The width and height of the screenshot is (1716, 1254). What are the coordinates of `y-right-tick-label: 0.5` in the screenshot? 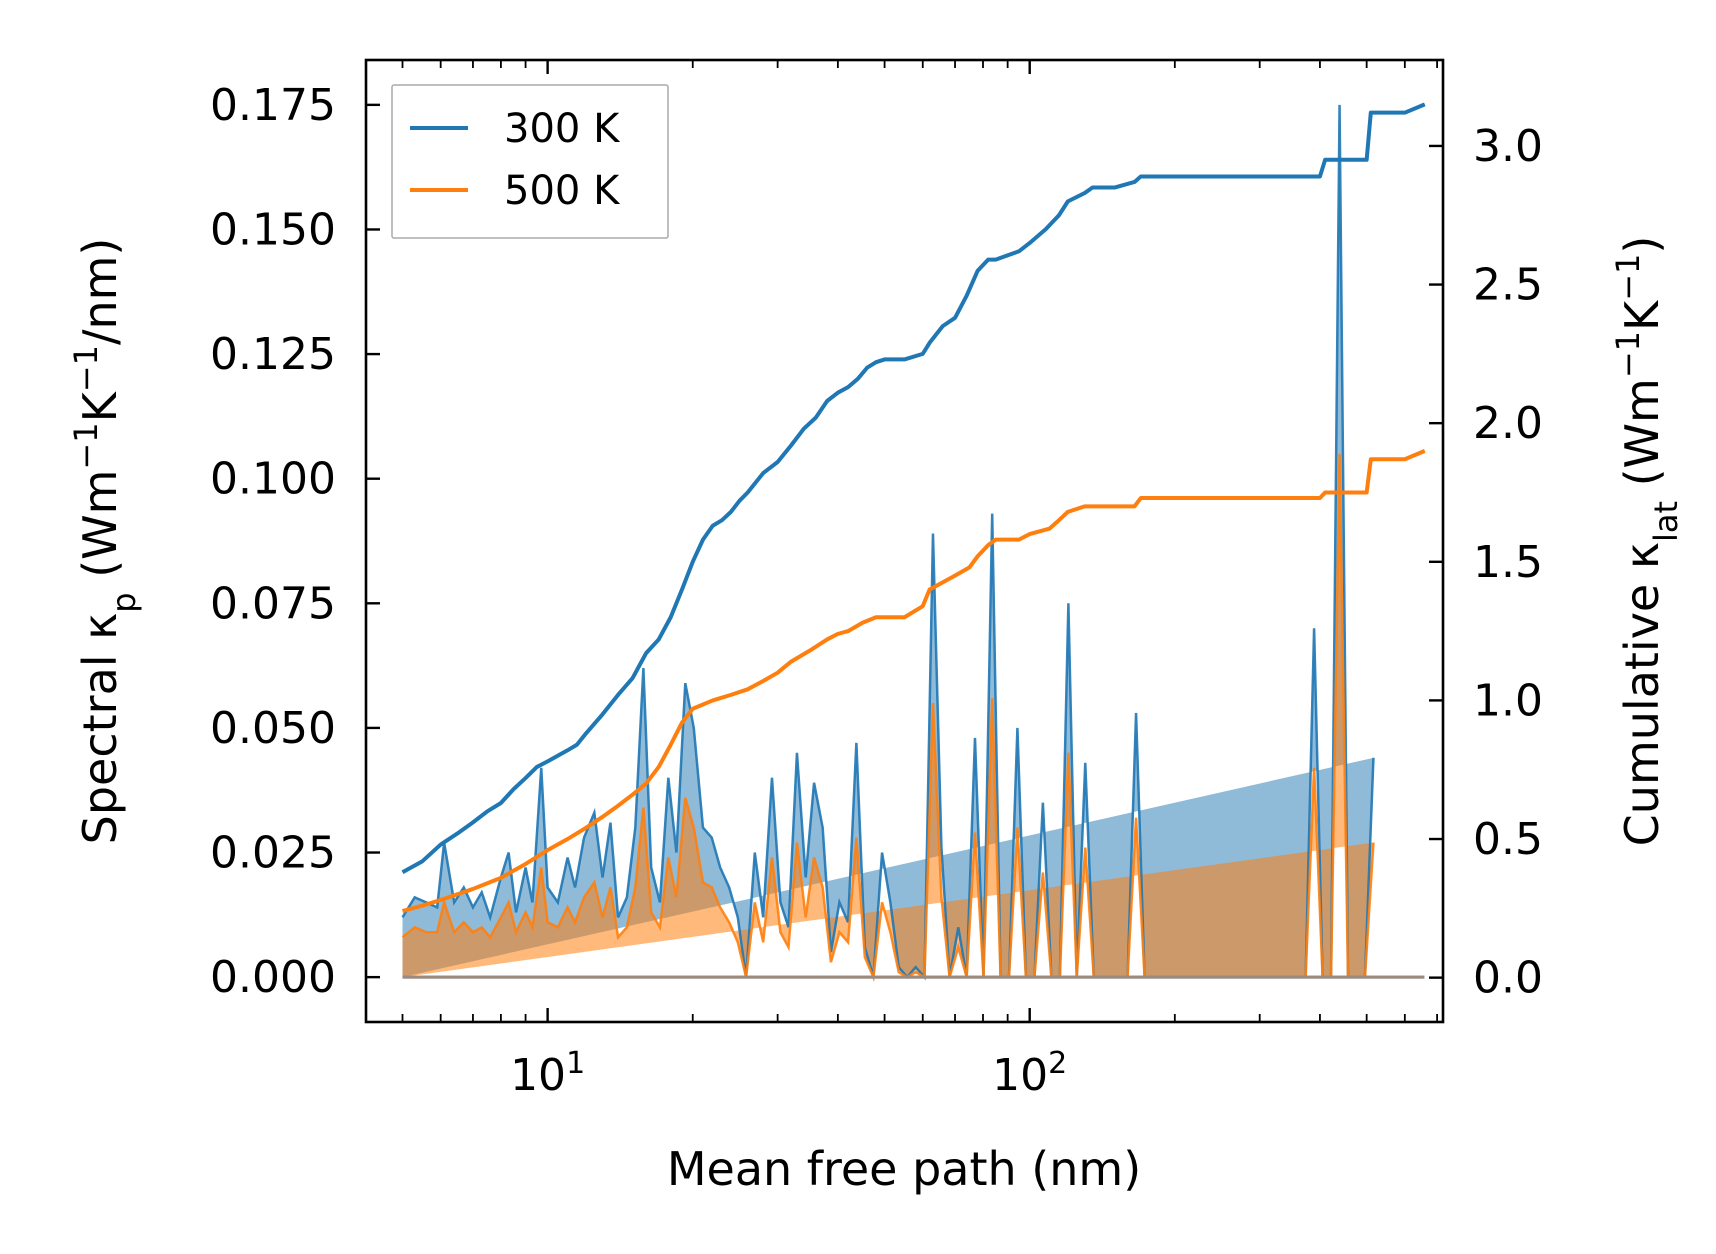 It's located at (1508, 839).